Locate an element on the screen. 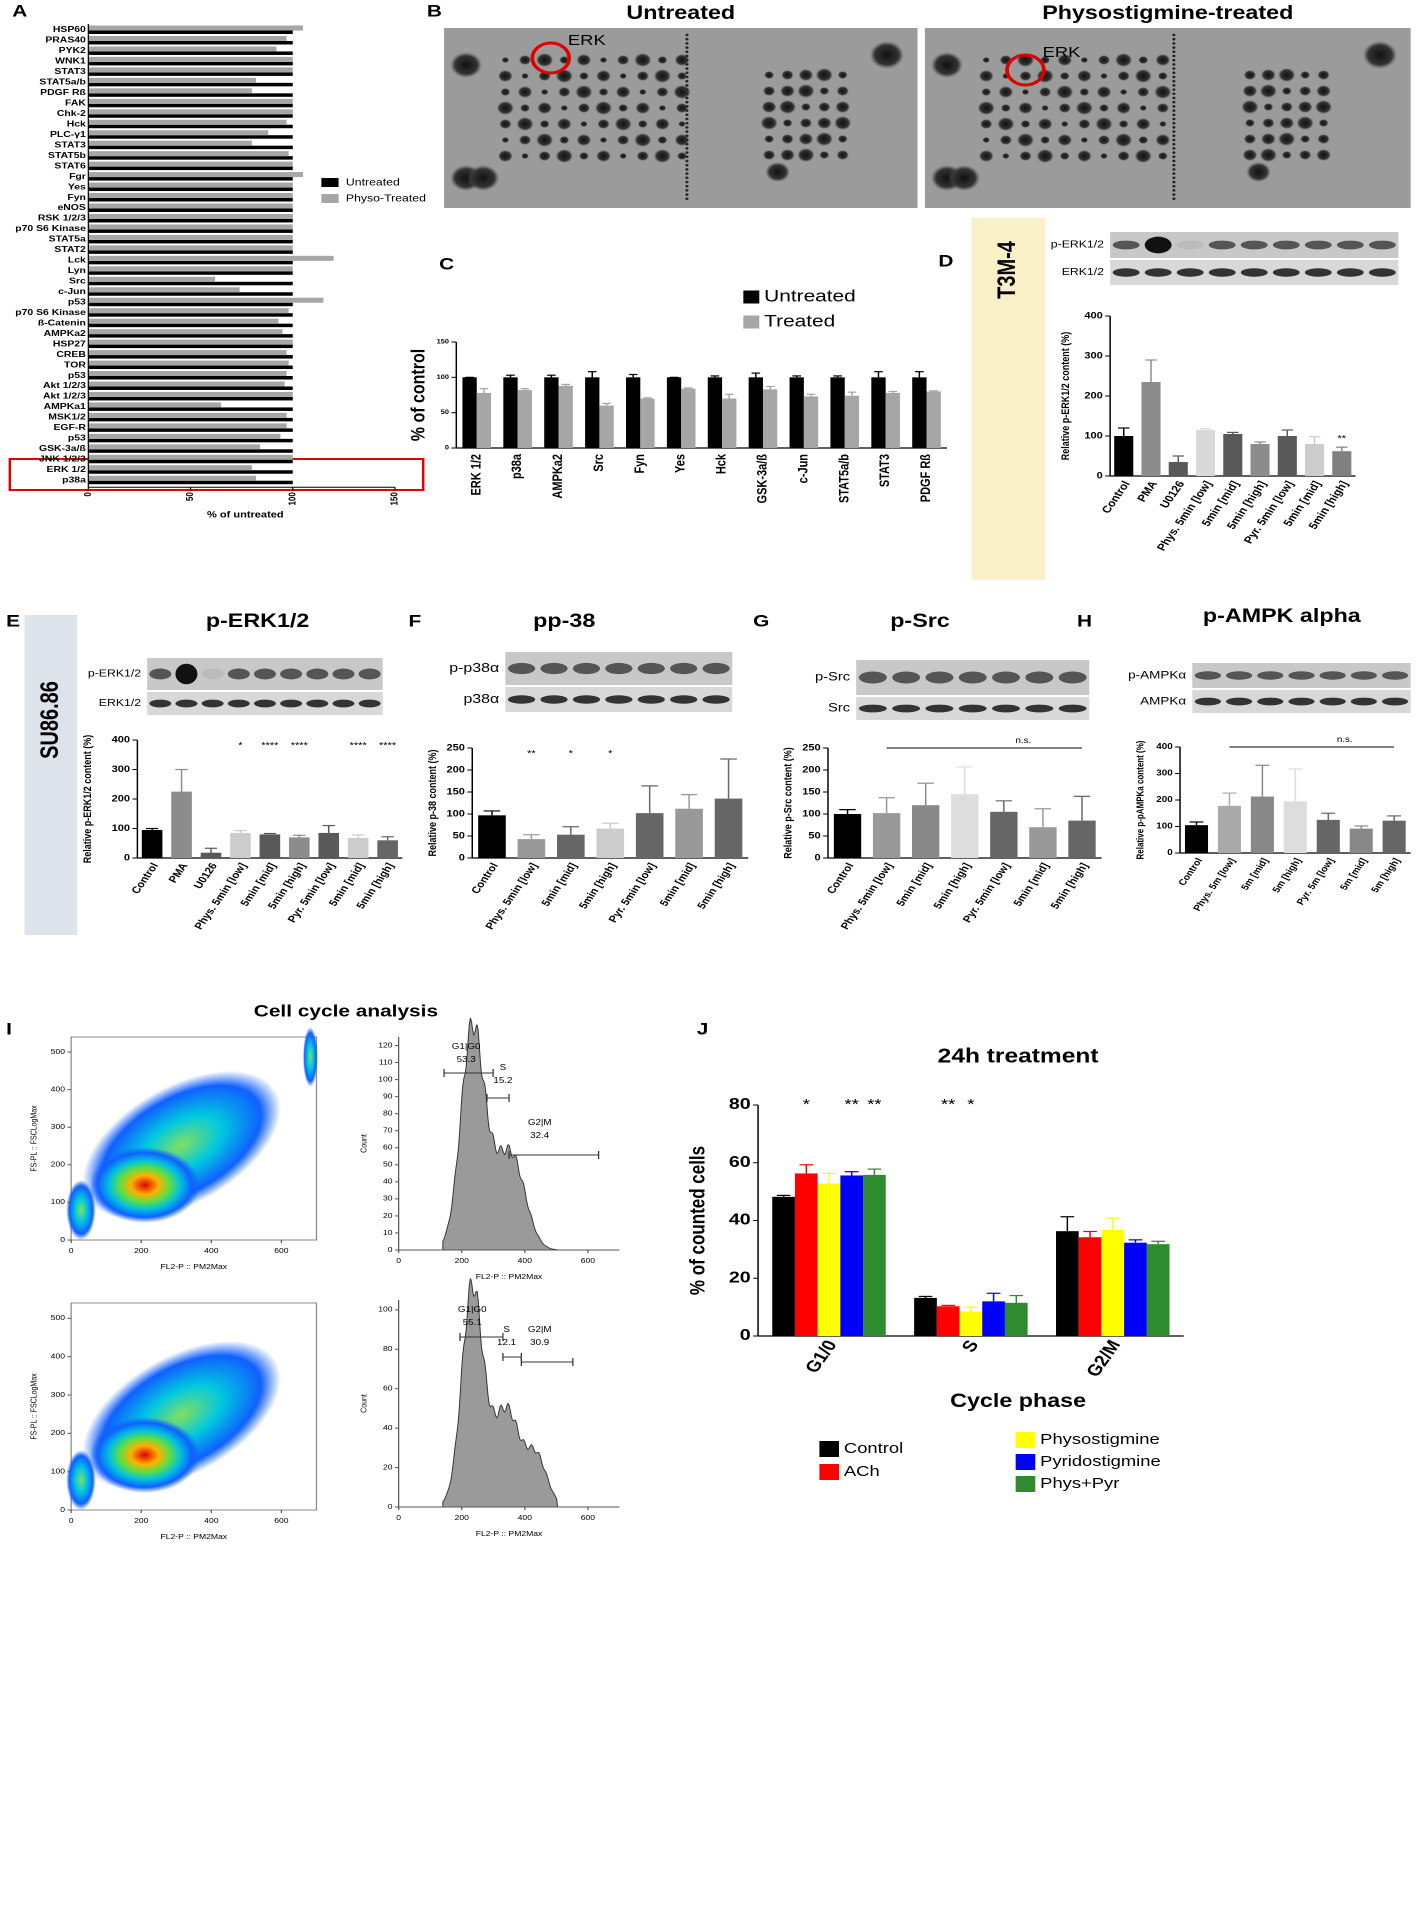 The width and height of the screenshot is (1418, 1926). x-tick-label: Yes is located at coordinates (680, 463).